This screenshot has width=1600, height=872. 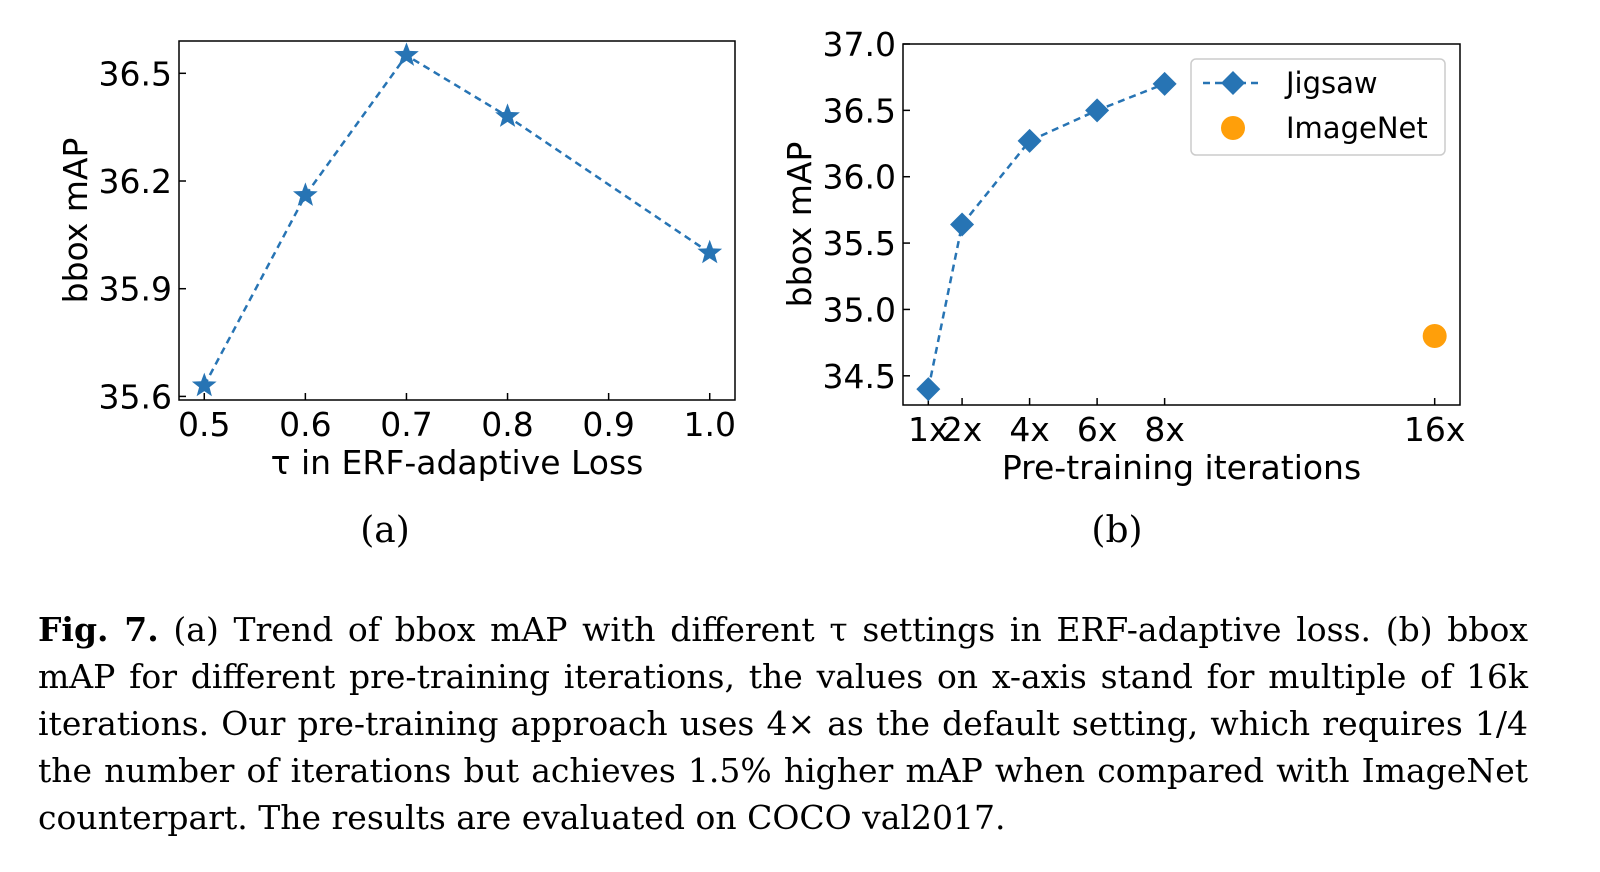 I want to click on b-x-tick-label: 1x, so click(x=928, y=429).